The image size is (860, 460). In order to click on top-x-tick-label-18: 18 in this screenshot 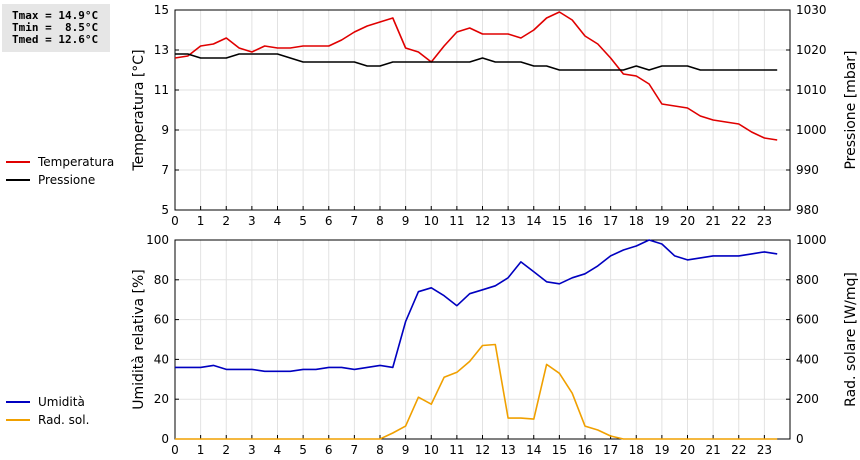, I will do `click(636, 221)`.